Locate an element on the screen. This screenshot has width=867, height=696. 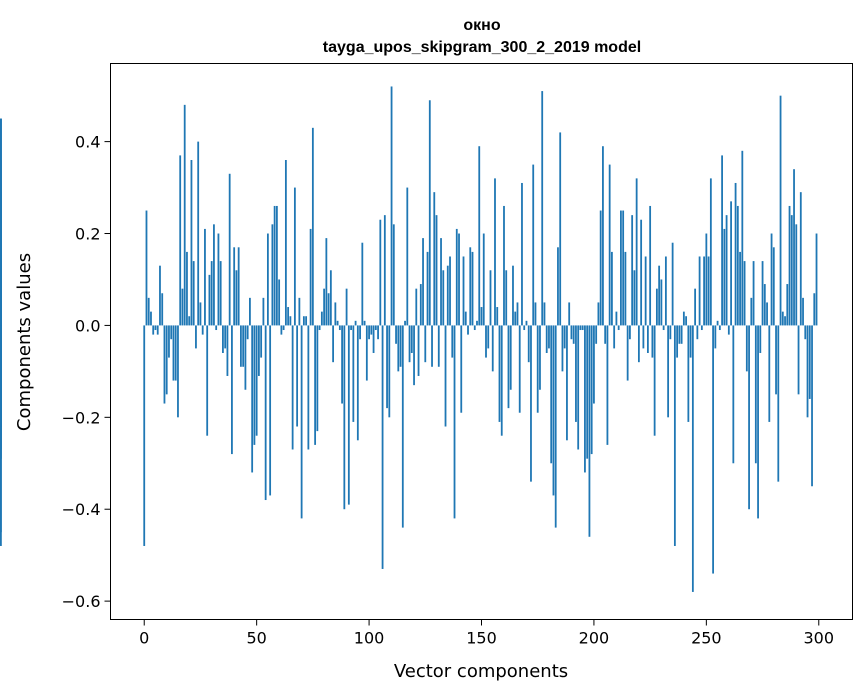
chart-title-line1: окно is located at coordinates (481, 25).